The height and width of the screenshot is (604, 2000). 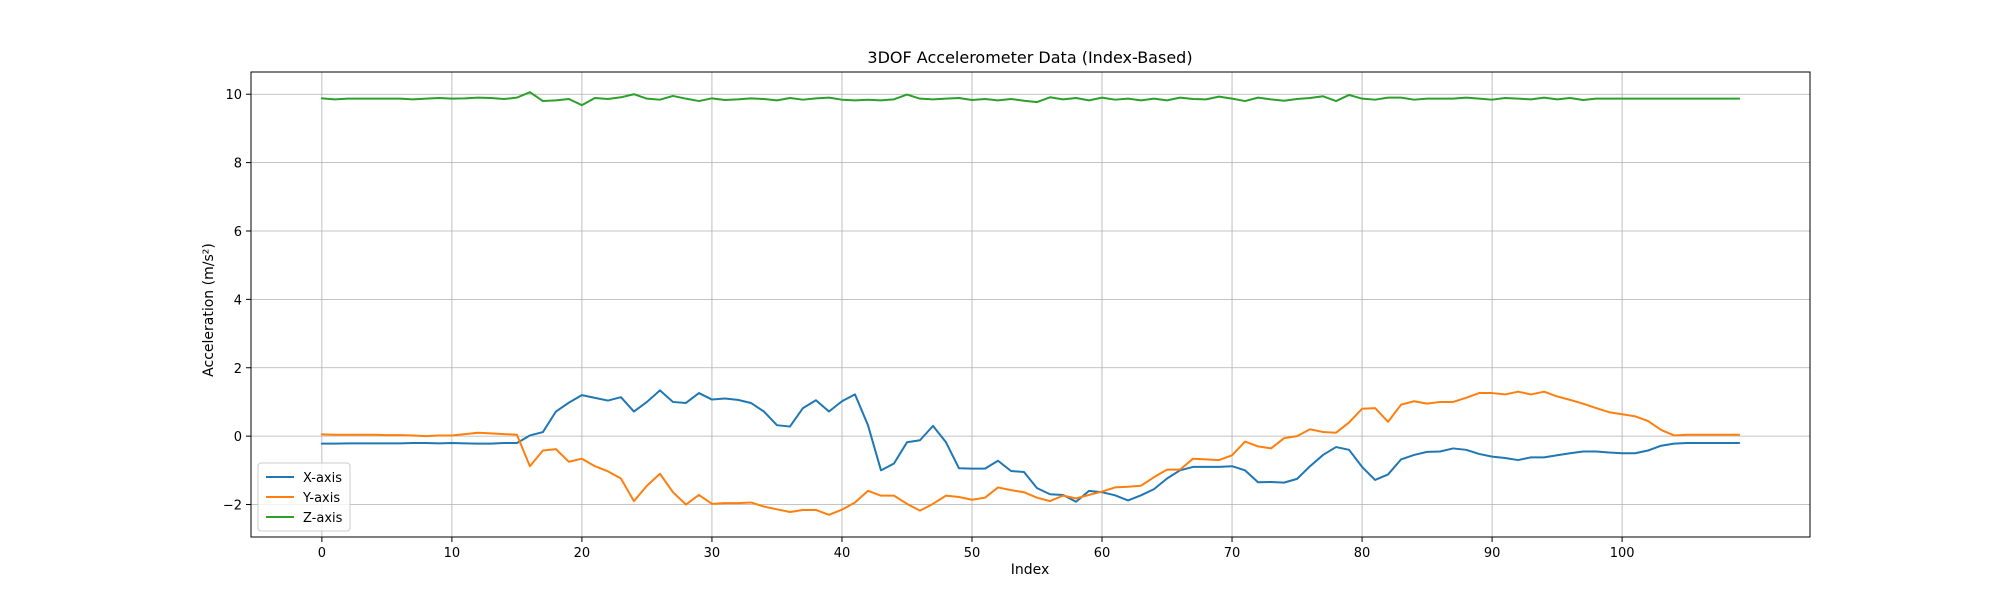 What do you see at coordinates (209, 310) in the screenshot?
I see `y-axis-label: Acceleration (m/s²)` at bounding box center [209, 310].